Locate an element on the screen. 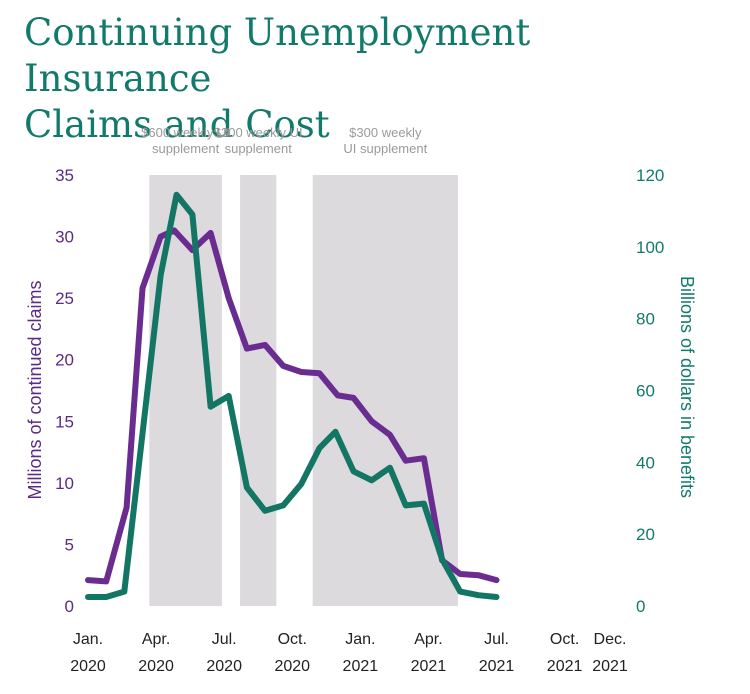 The height and width of the screenshot is (694, 750). y-axis-left-label: Millions of continued claims is located at coordinates (35, 389).